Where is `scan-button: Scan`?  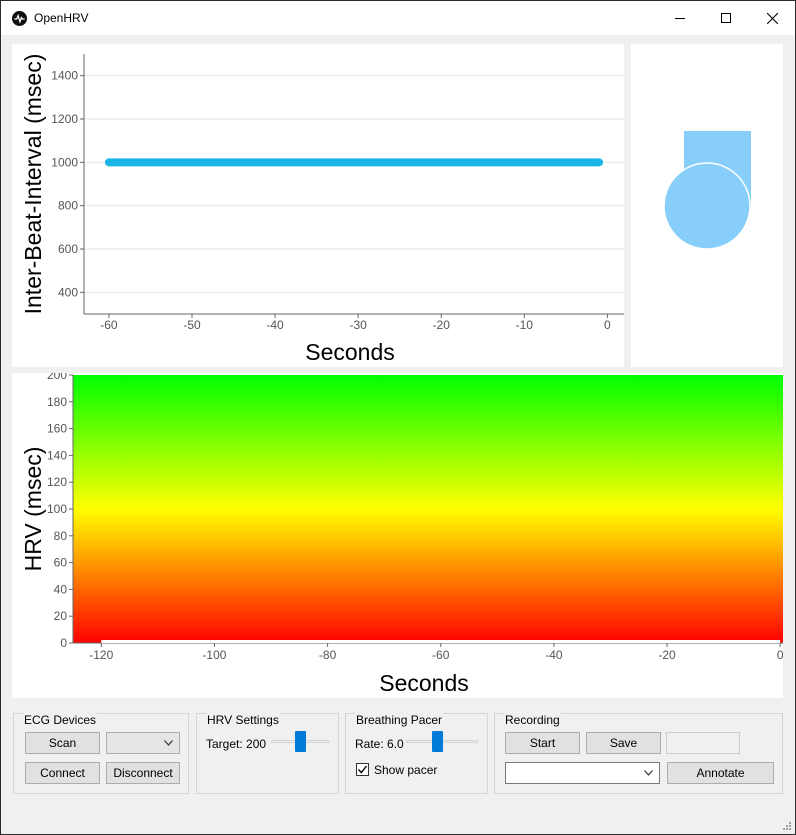 scan-button: Scan is located at coordinates (62, 743).